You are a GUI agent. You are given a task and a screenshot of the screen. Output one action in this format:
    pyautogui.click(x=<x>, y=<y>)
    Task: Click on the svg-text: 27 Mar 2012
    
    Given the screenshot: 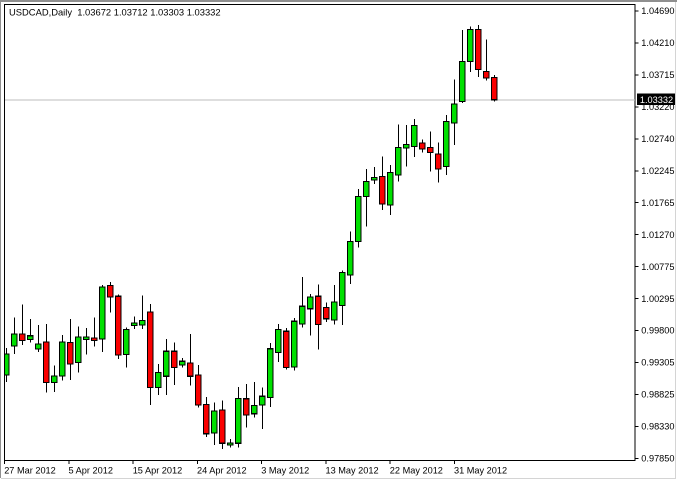 What is the action you would take?
    pyautogui.click(x=30, y=471)
    